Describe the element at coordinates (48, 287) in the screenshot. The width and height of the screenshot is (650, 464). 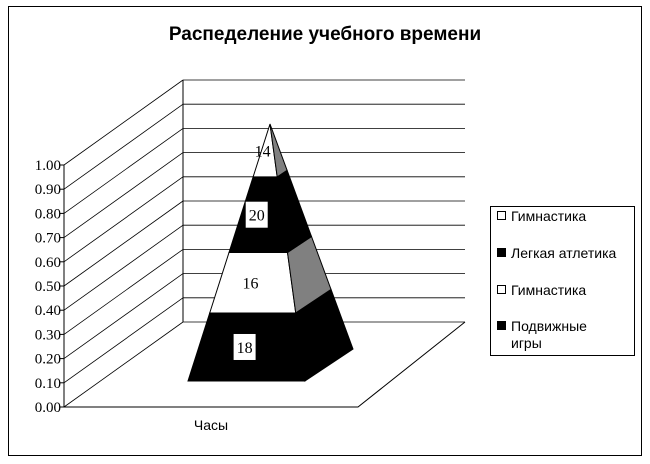
I see `y-tick-label: 0.50` at that location.